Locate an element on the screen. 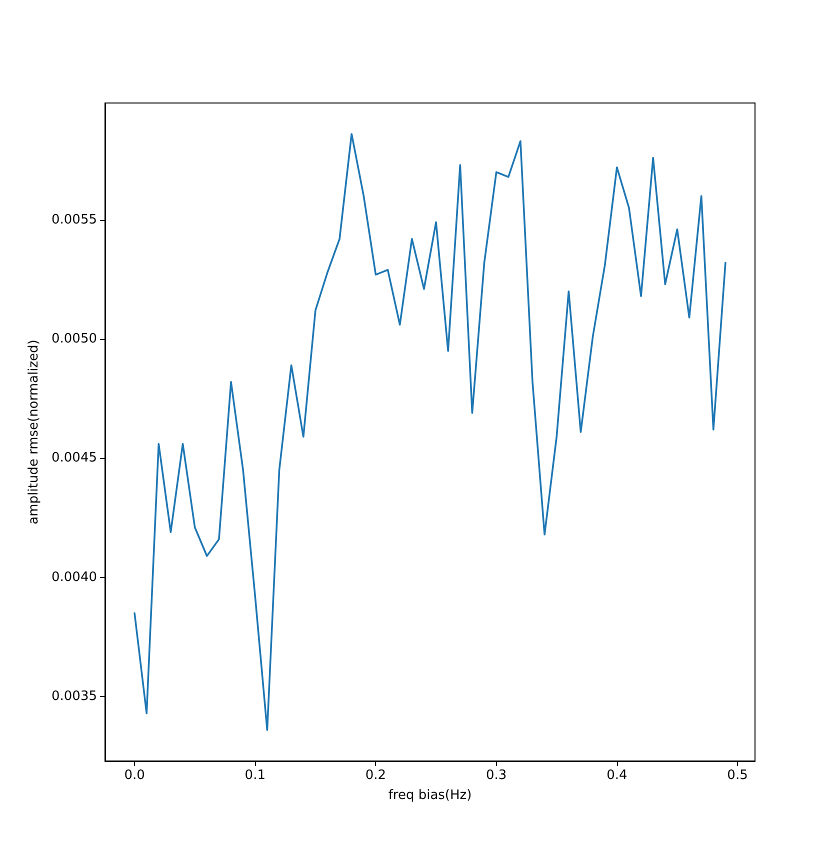 The image size is (839, 856). y-axis-title: amplitude rmse(normalized) is located at coordinates (34, 432).